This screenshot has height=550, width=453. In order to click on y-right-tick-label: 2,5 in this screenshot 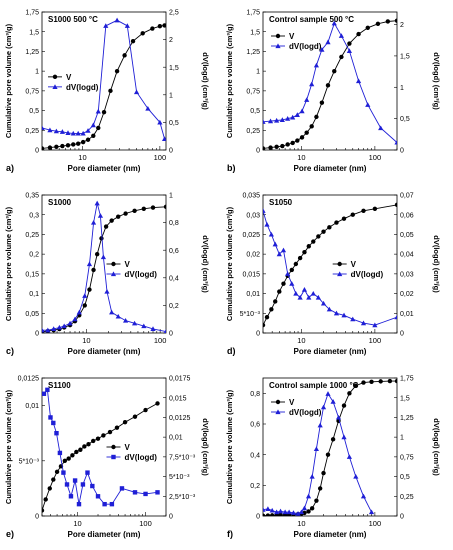, I will do `click(174, 13)`.